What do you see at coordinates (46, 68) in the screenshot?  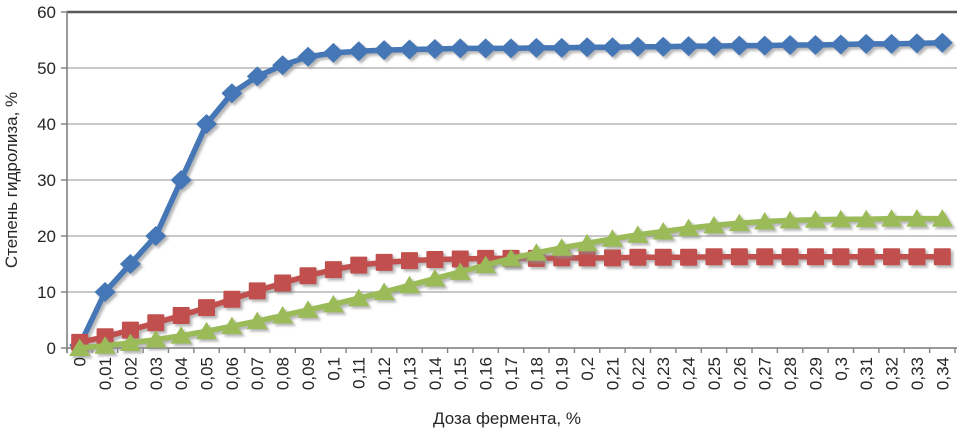 I see `y-tick-label: 50` at bounding box center [46, 68].